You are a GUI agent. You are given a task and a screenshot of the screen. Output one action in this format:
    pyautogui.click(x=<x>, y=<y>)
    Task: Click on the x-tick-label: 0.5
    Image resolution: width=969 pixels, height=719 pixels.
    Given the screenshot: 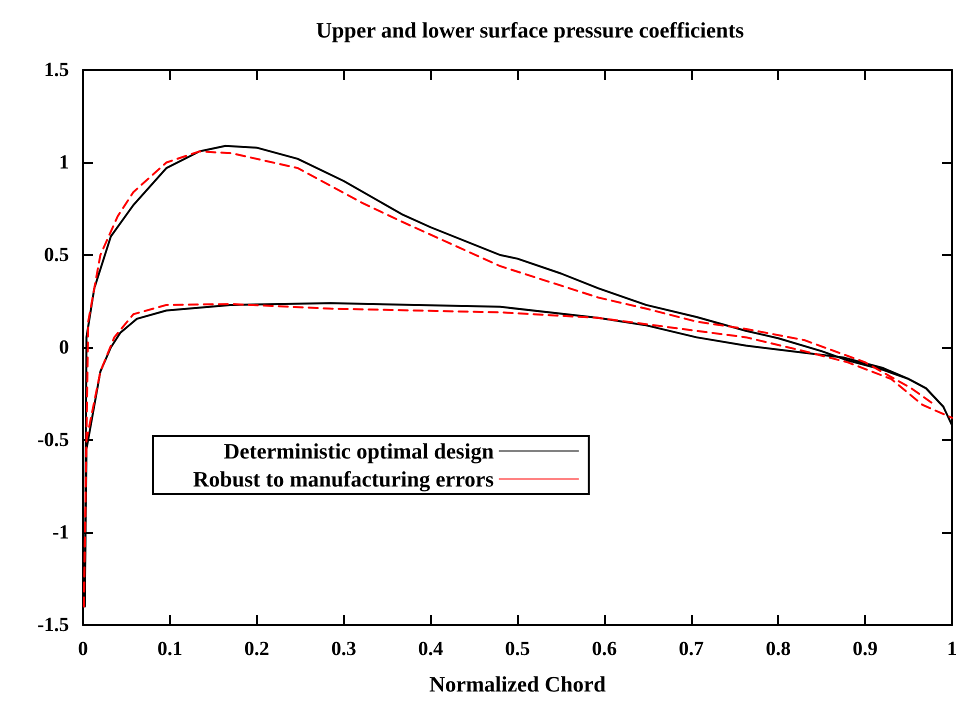 What is the action you would take?
    pyautogui.click(x=517, y=649)
    